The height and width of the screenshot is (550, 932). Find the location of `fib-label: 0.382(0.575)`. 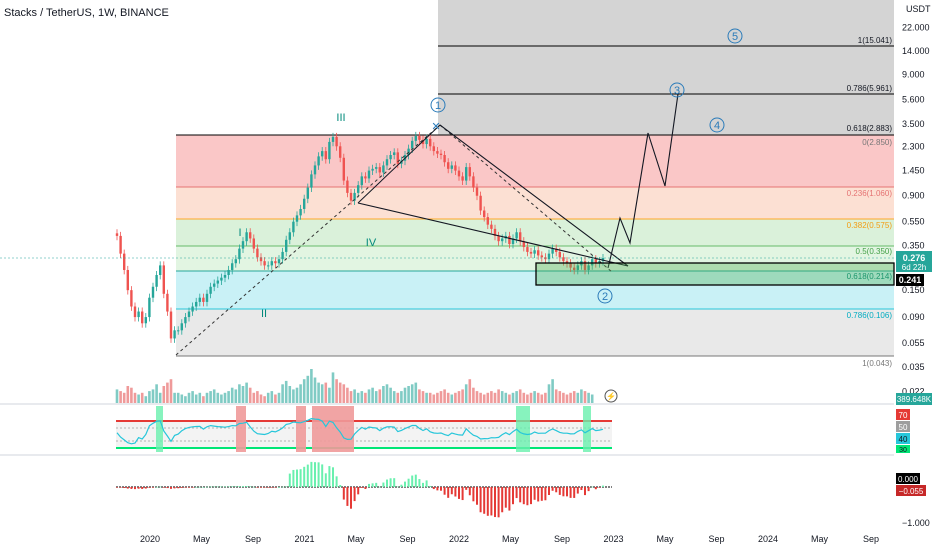

fib-label: 0.382(0.575) is located at coordinates (870, 225).